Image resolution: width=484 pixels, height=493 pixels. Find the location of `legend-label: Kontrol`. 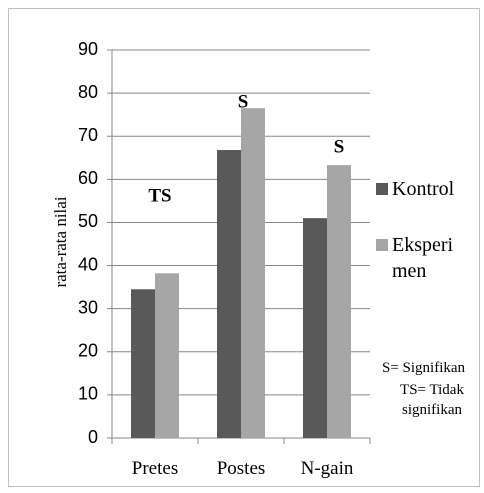

legend-label: Kontrol is located at coordinates (423, 189).